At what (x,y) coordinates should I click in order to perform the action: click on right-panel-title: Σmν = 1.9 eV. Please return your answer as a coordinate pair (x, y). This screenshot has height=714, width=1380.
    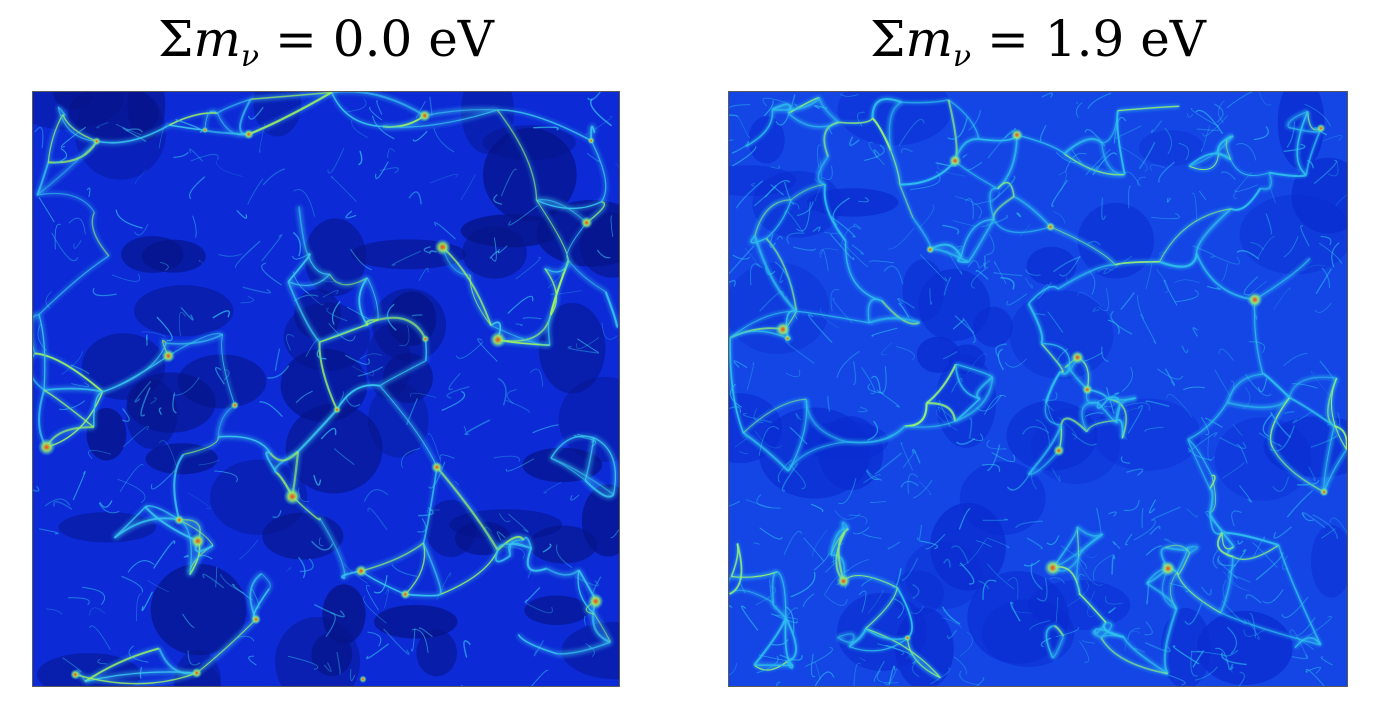
    Looking at the image, I should click on (1038, 40).